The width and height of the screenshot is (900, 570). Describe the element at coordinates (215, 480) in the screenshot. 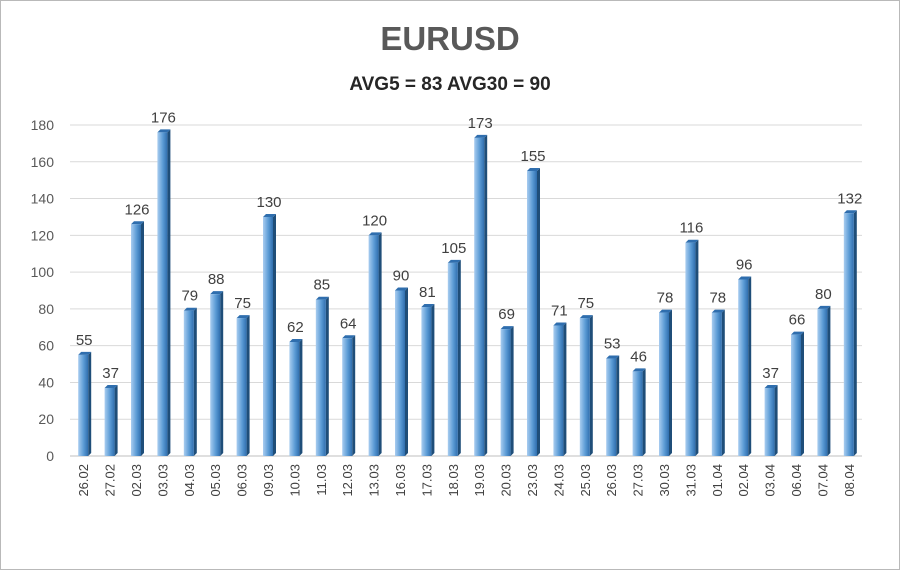

I see `x-tick-label: 05.03` at that location.